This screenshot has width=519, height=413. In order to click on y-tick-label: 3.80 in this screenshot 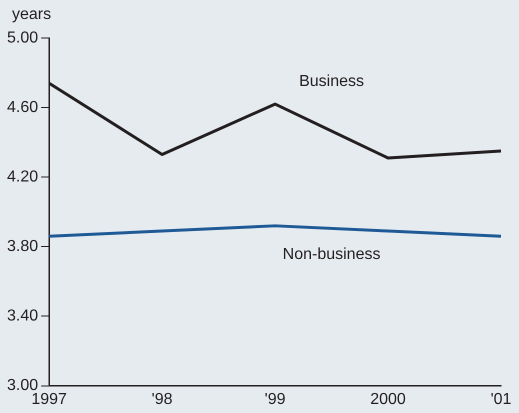, I will do `click(22, 247)`.